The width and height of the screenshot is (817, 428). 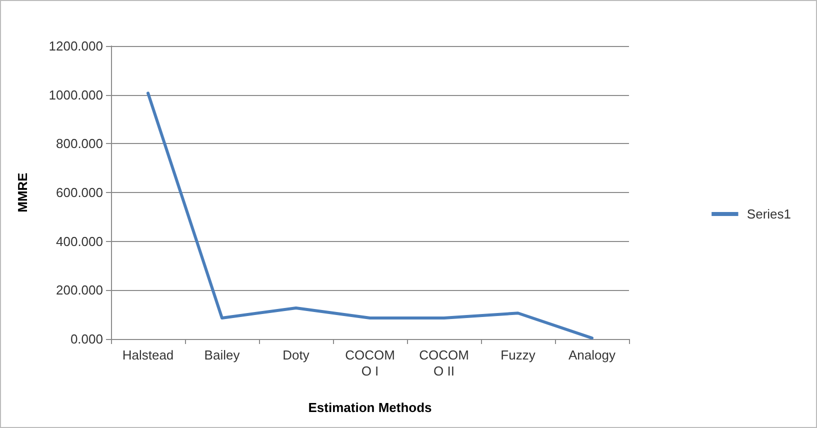 What do you see at coordinates (296, 355) in the screenshot?
I see `x-tick-label: Doty` at bounding box center [296, 355].